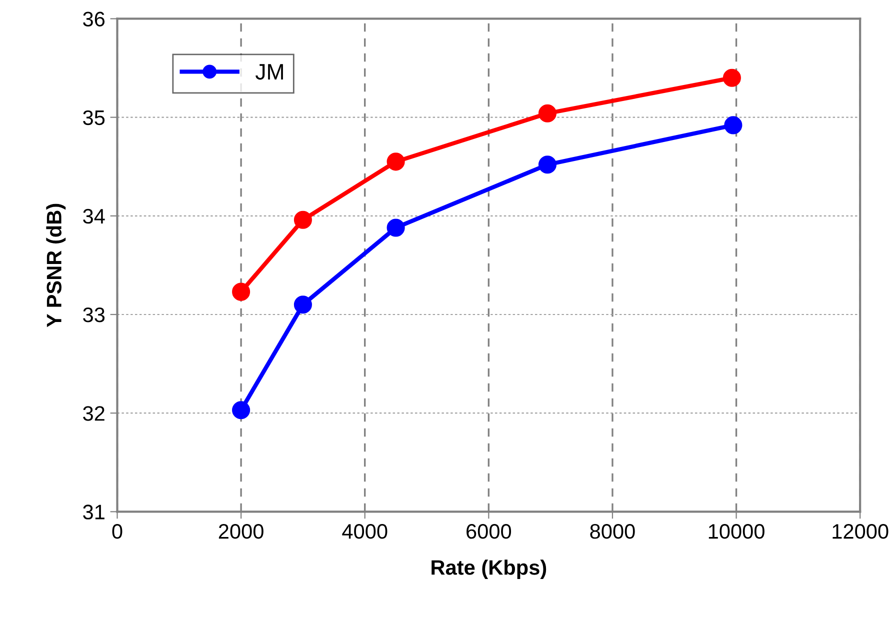 Image resolution: width=895 pixels, height=624 pixels. Describe the element at coordinates (94, 216) in the screenshot. I see `y-tick-label: 34` at that location.